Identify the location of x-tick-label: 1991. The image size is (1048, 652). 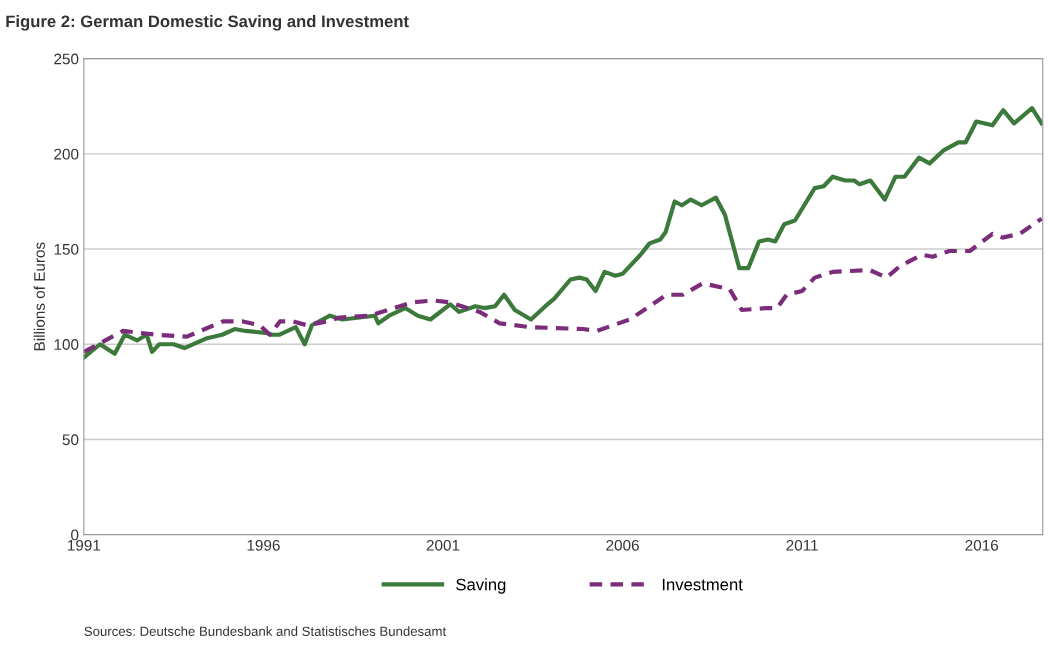
(84, 545).